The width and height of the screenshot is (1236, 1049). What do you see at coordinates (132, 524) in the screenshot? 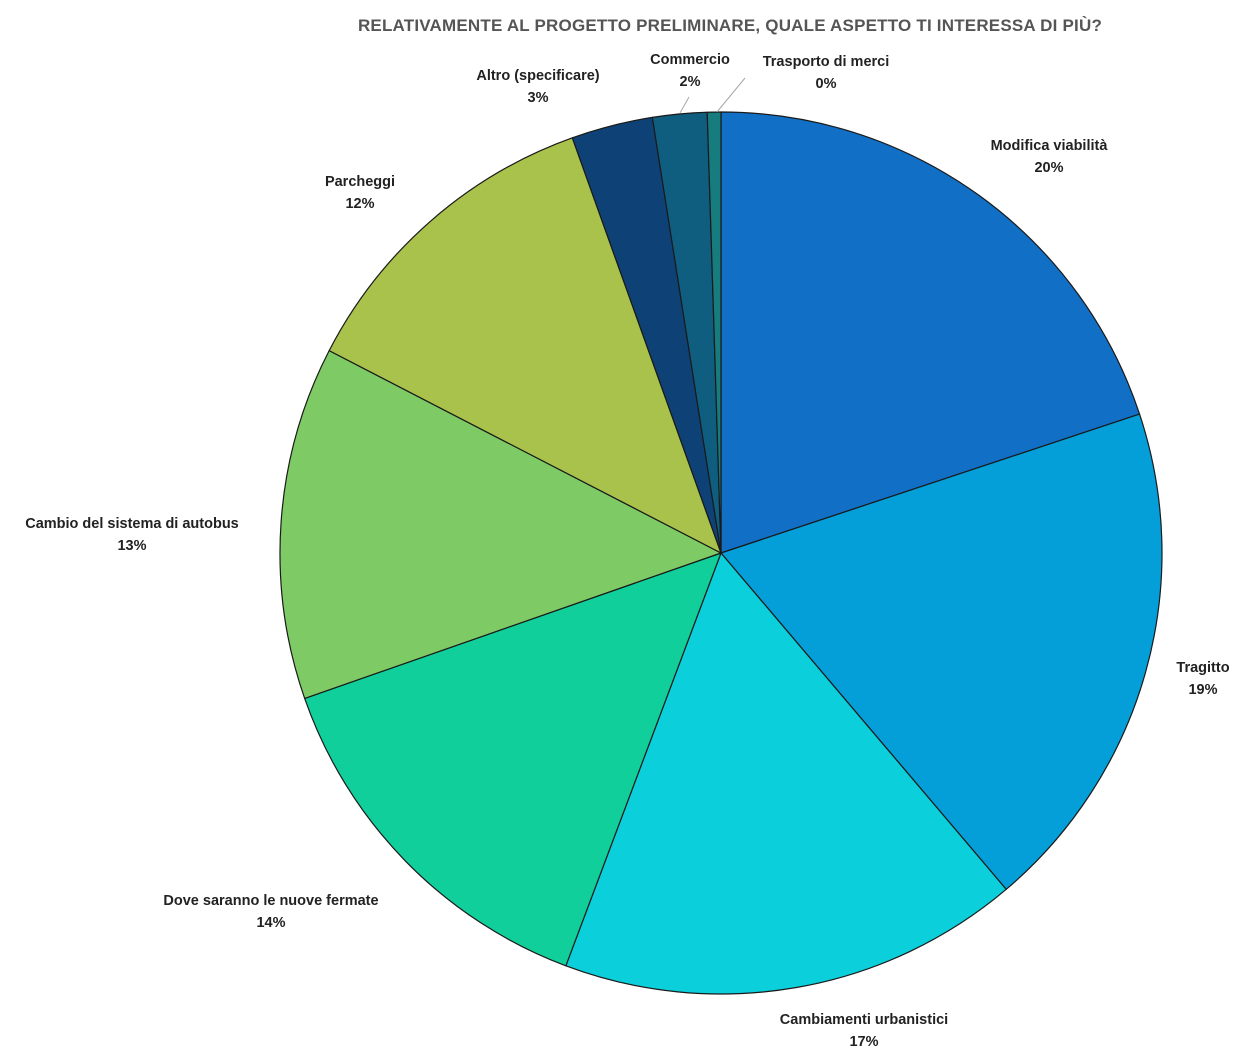
I see `slice-label-5: Cambio del sistema di autobus` at bounding box center [132, 524].